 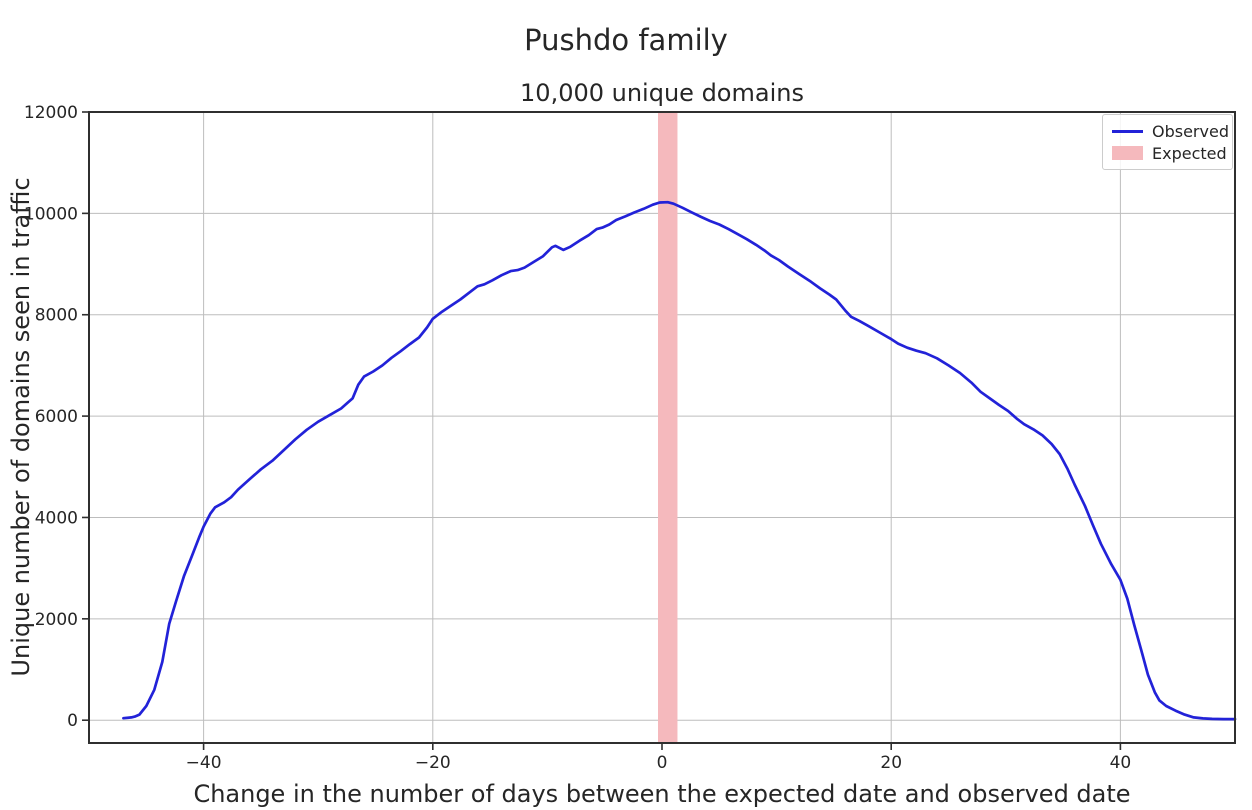 I want to click on axes-title: 10,000 unique domains, so click(x=662, y=93).